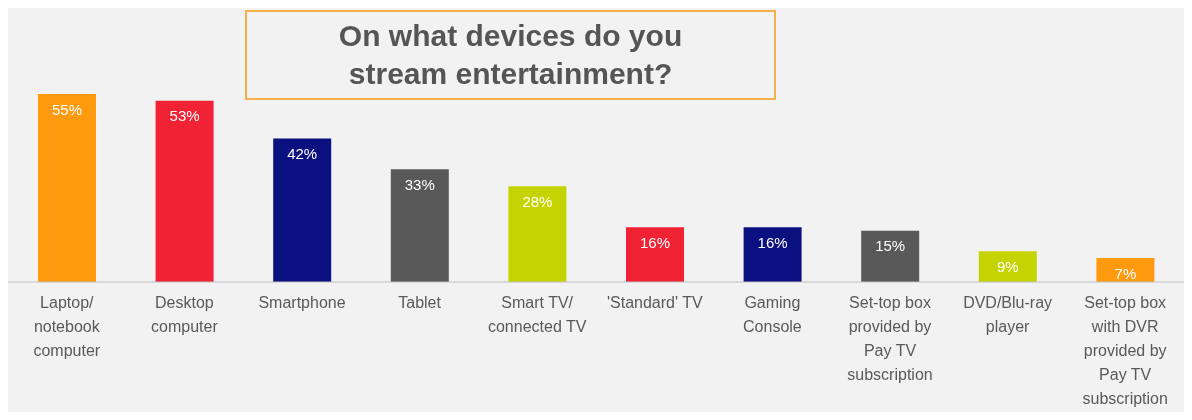  What do you see at coordinates (419, 184) in the screenshot?
I see `data-label: 33%` at bounding box center [419, 184].